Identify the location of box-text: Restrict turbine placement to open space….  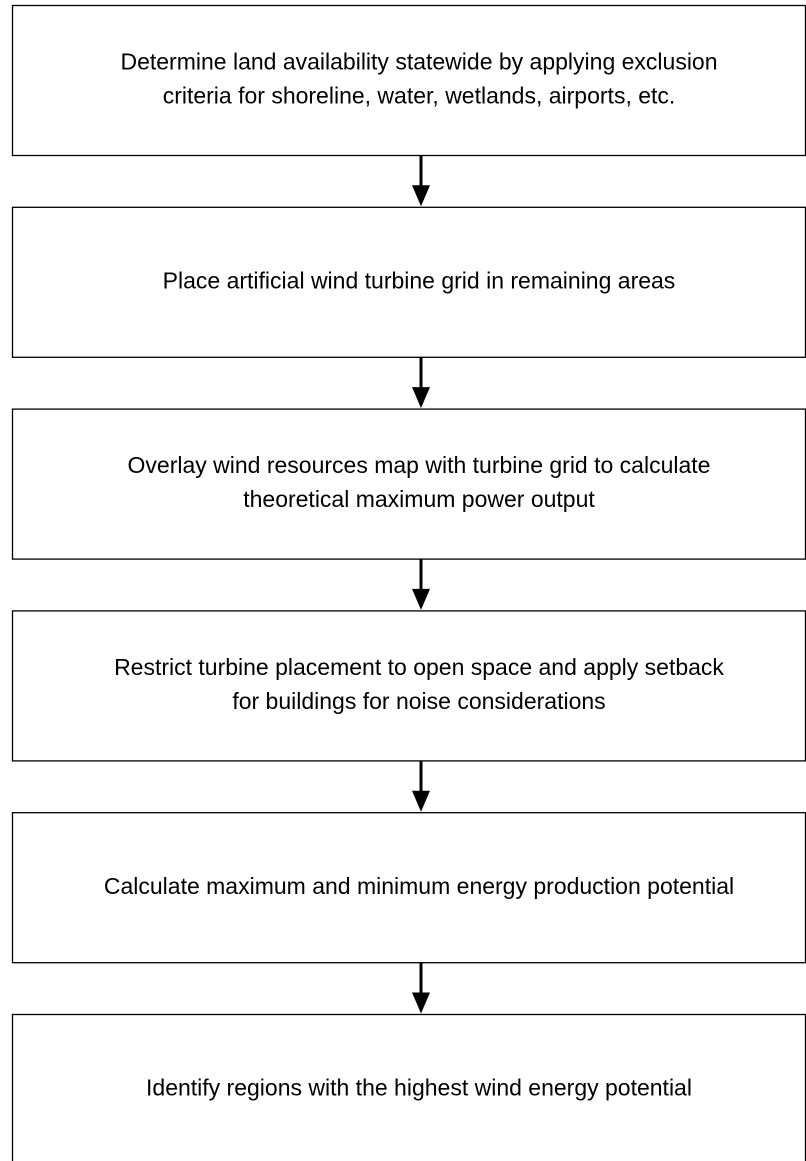
(419, 667).